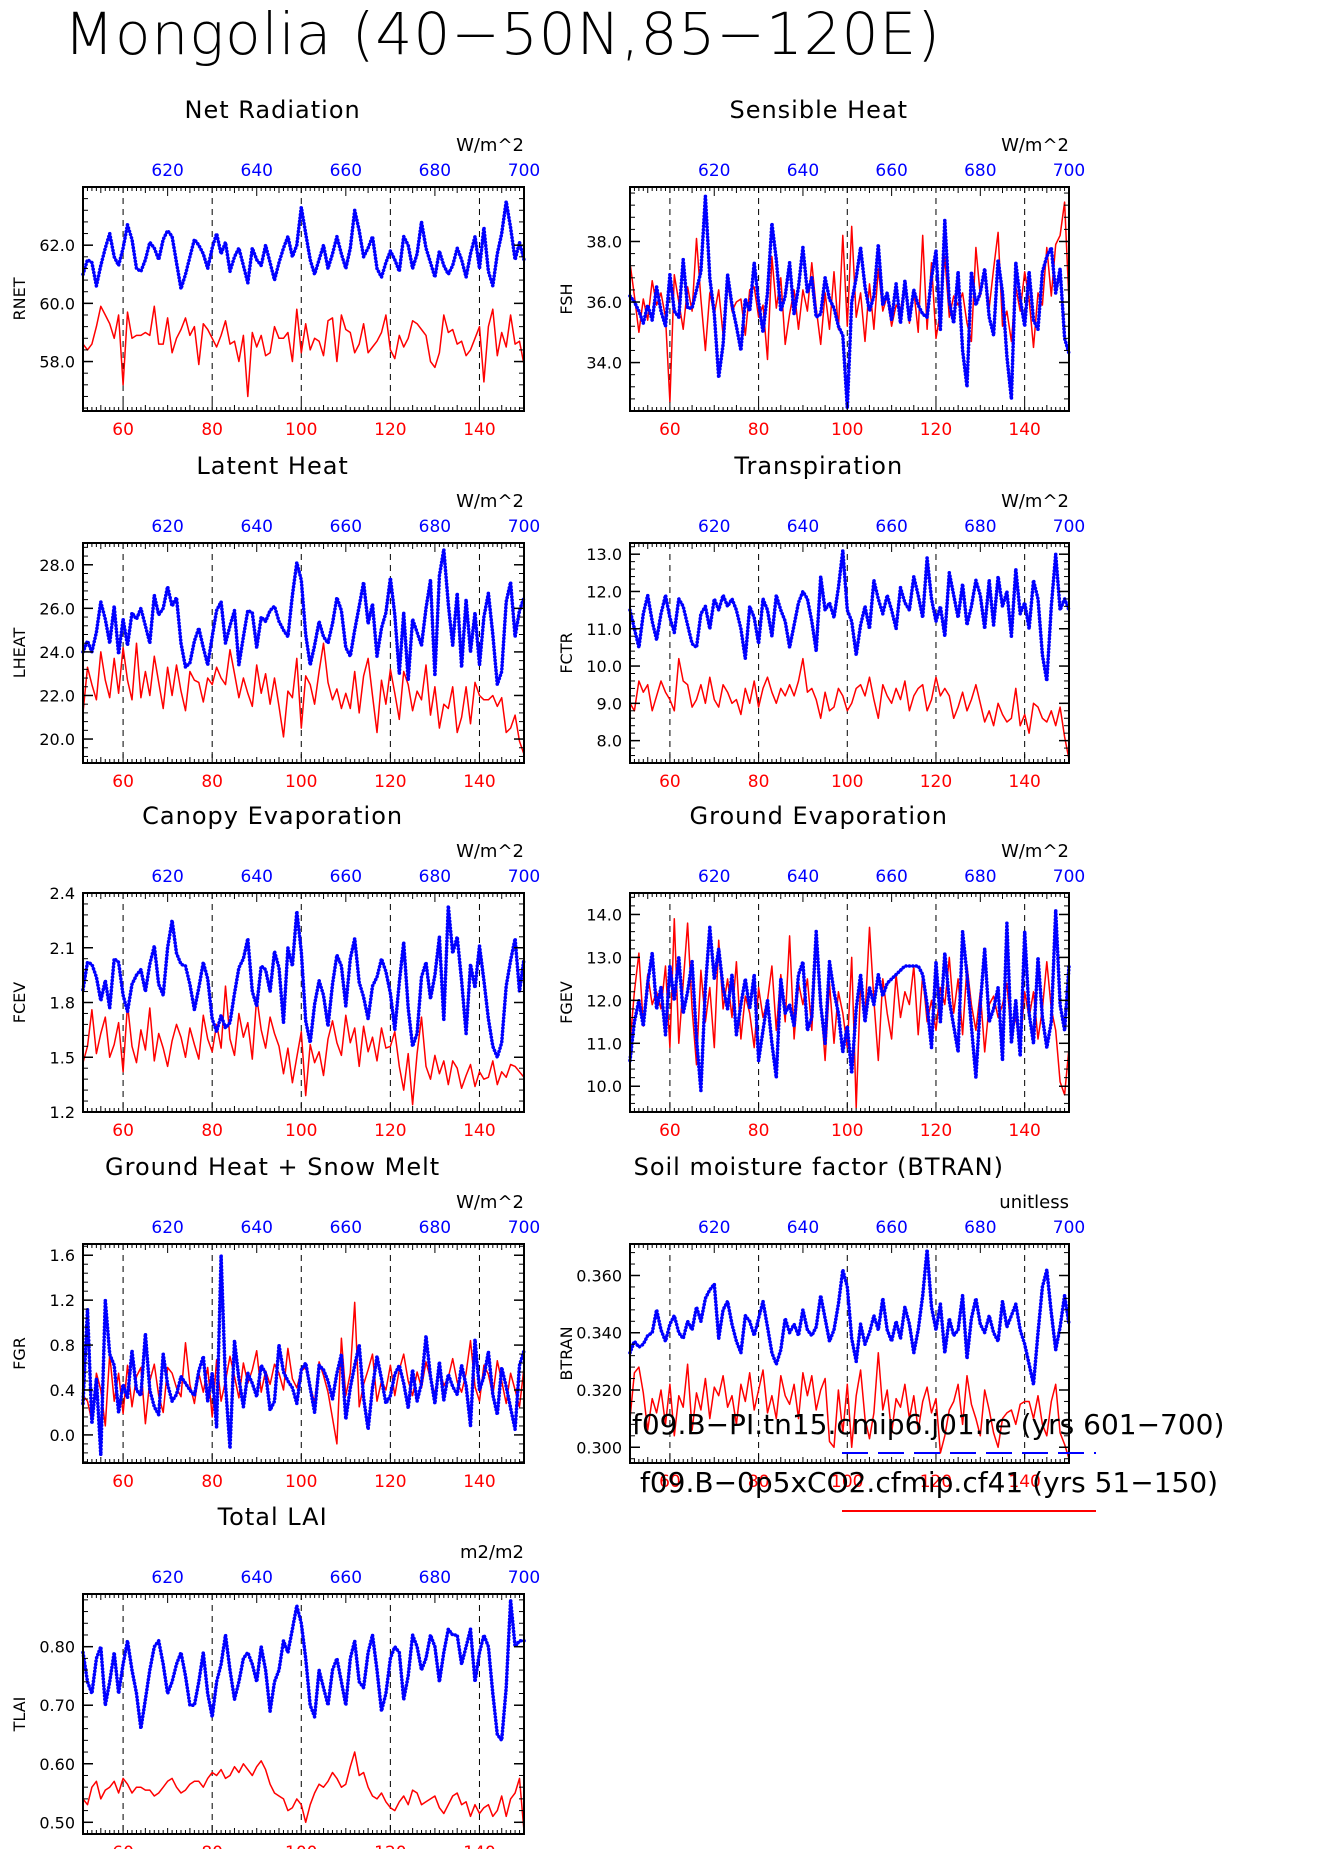  What do you see at coordinates (604, 666) in the screenshot?
I see `y-tick-label: 10.0` at bounding box center [604, 666].